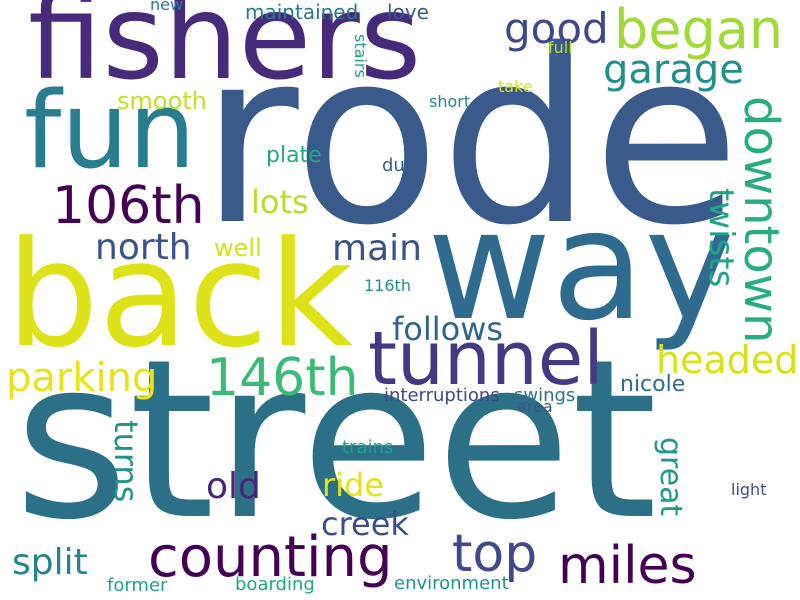 The image size is (800, 600). What do you see at coordinates (495, 554) in the screenshot?
I see `word-top: top` at bounding box center [495, 554].